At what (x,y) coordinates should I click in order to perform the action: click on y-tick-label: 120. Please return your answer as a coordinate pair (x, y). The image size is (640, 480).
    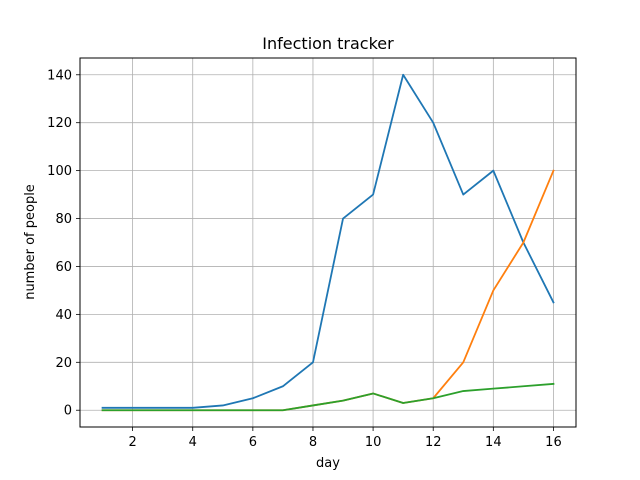
    Looking at the image, I should click on (59, 123).